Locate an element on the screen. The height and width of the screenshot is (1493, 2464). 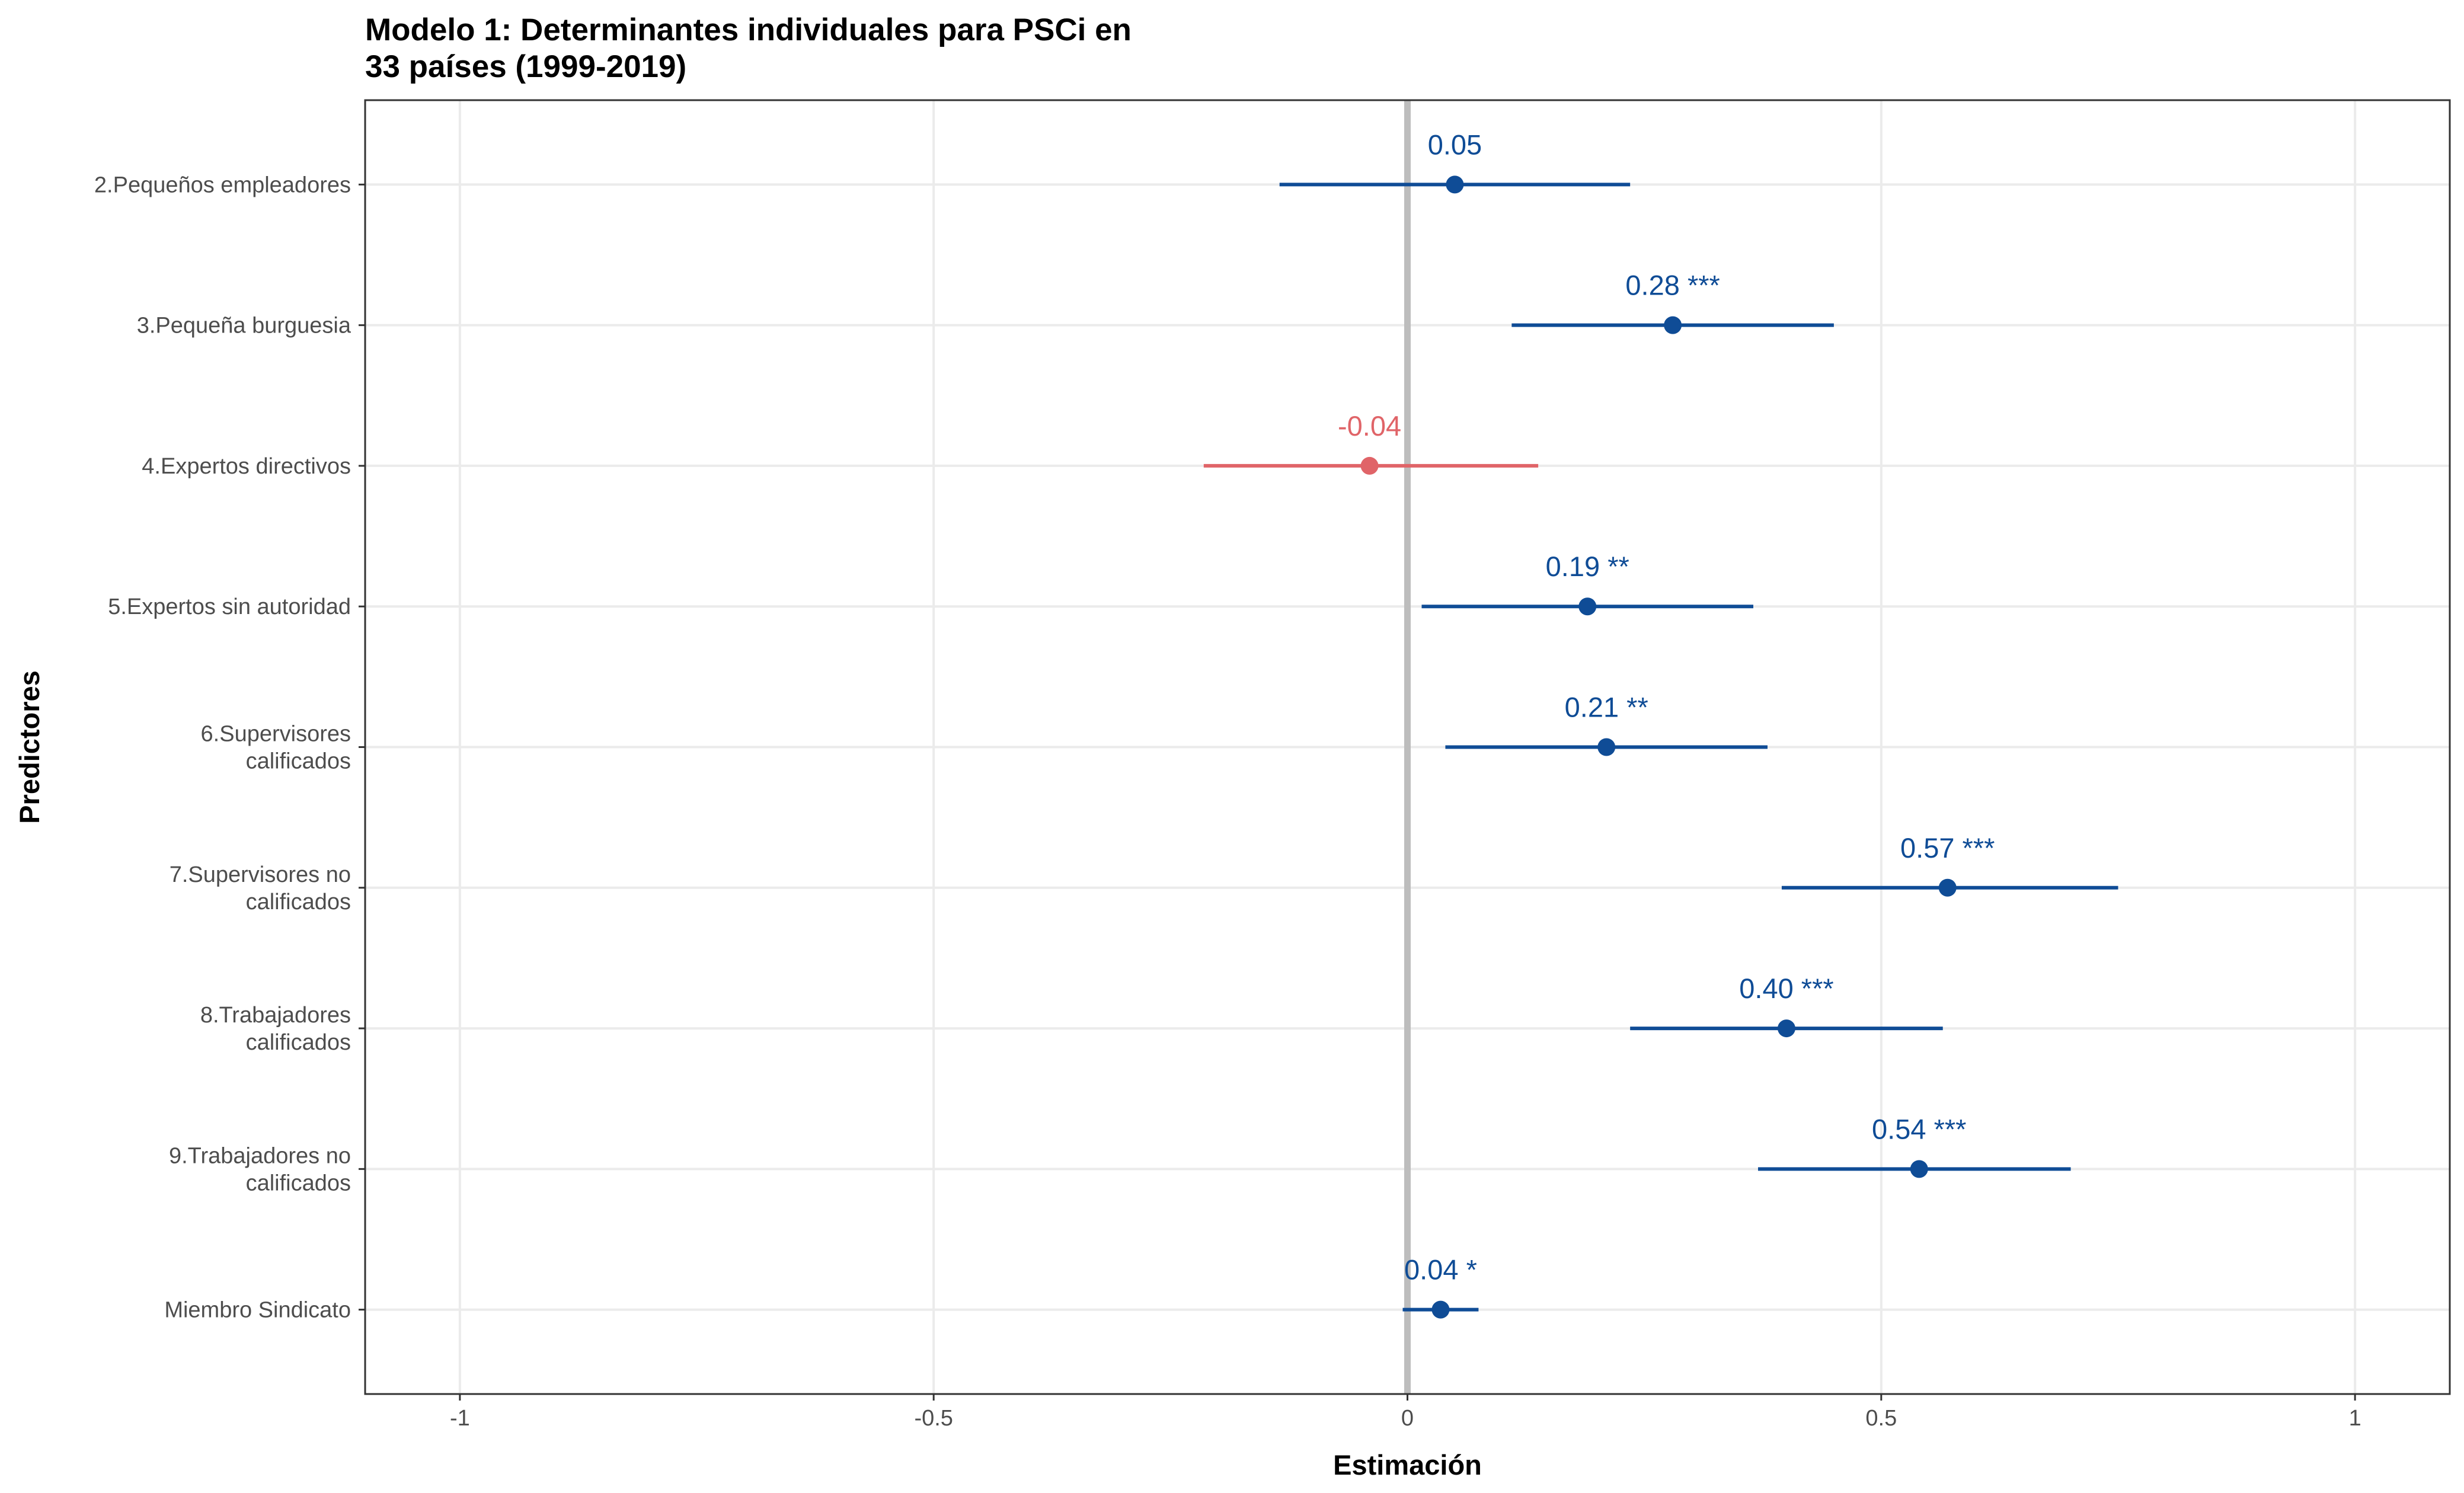
value-label: 0.28 *** is located at coordinates (1673, 285).